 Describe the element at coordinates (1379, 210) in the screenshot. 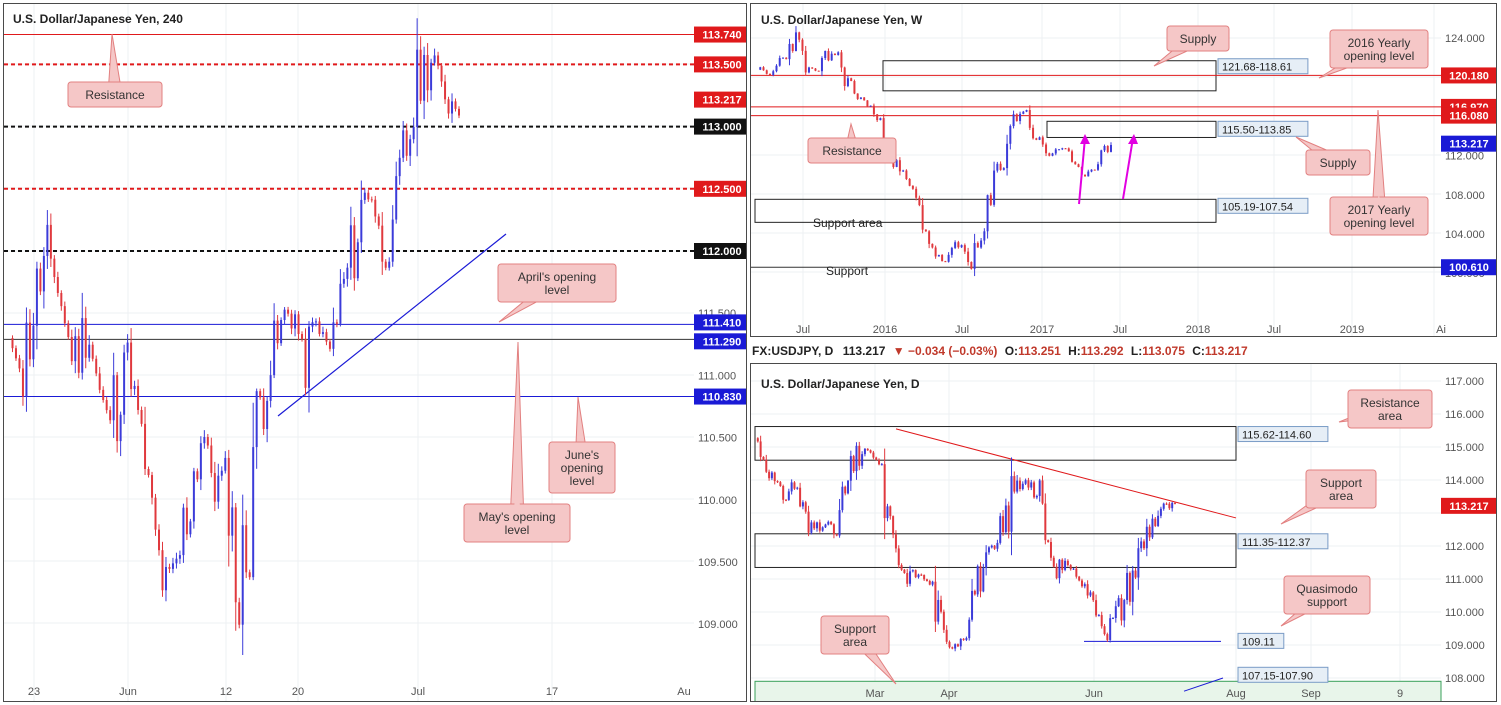

I see `weekly-callout-2017-yearly-text-0: 2017 Yearly` at that location.